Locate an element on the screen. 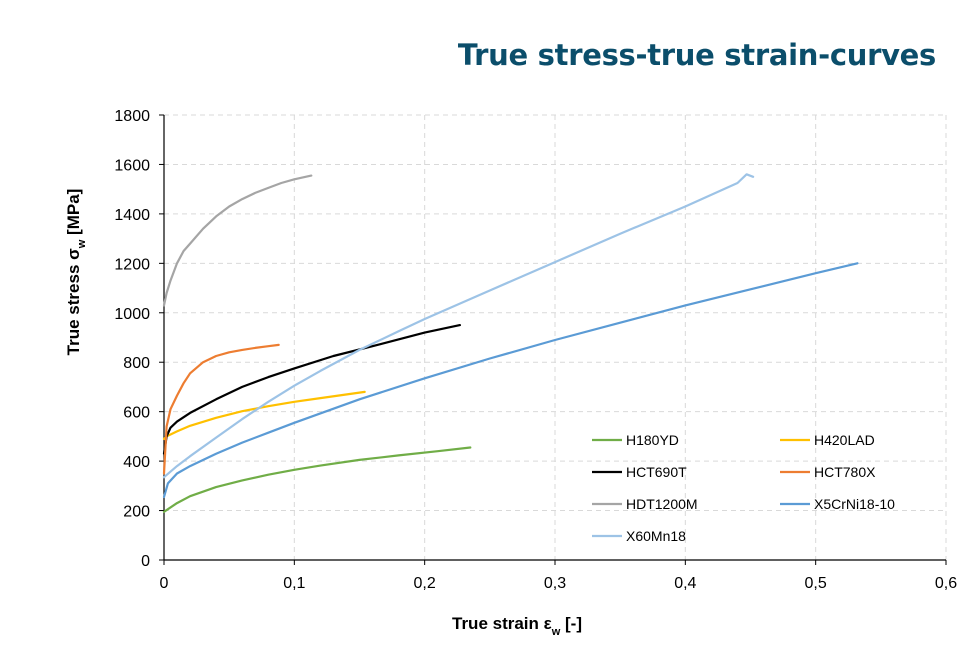 The image size is (964, 664). y-tick-label: 1000 is located at coordinates (132, 314).